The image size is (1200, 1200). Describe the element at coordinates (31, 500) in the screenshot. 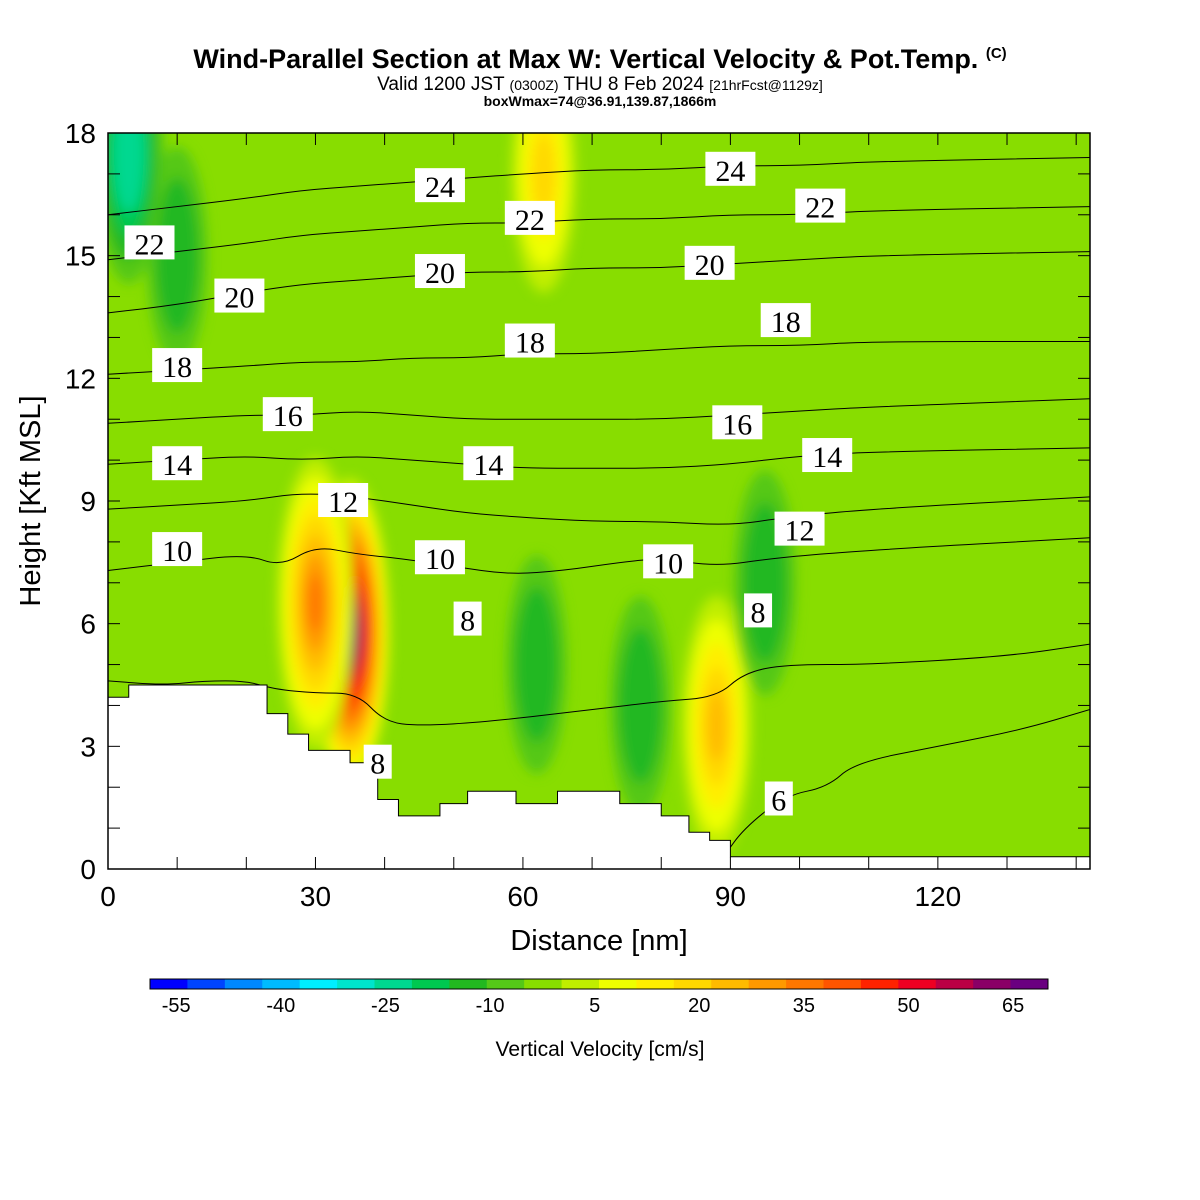

I see `y-axis-title: Height [Kft MSL]` at that location.